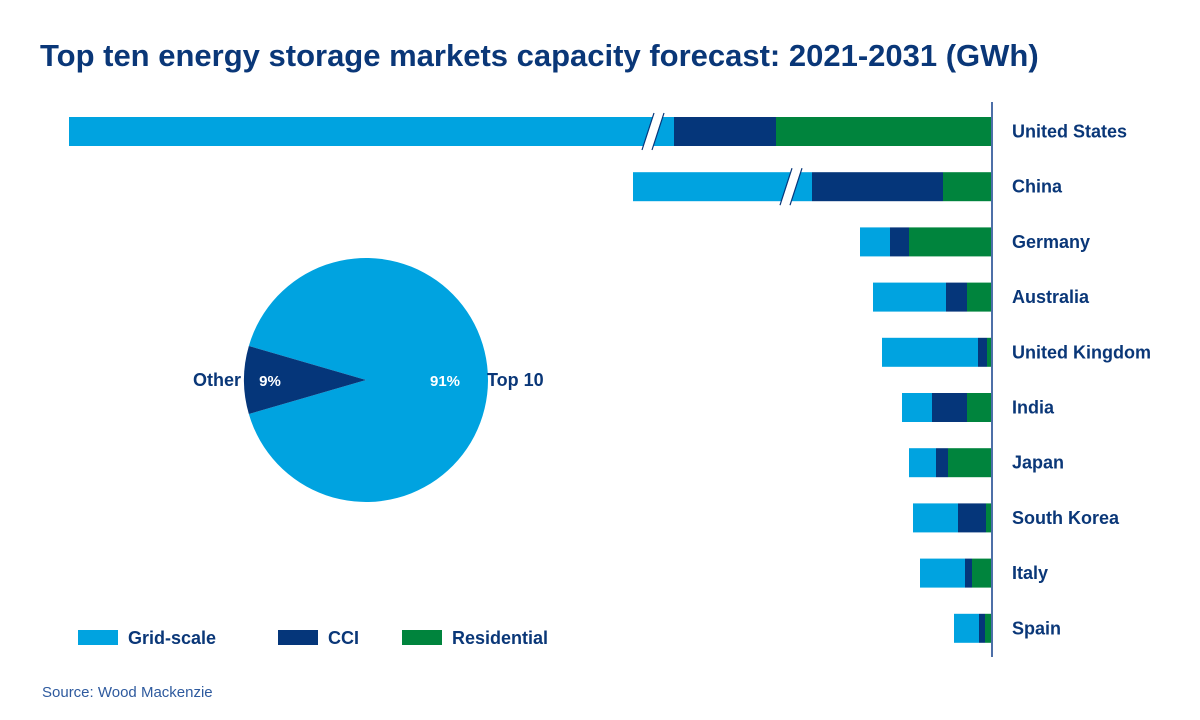 Image resolution: width=1200 pixels, height=720 pixels. I want to click on bar-grid-scale-india, so click(917, 407).